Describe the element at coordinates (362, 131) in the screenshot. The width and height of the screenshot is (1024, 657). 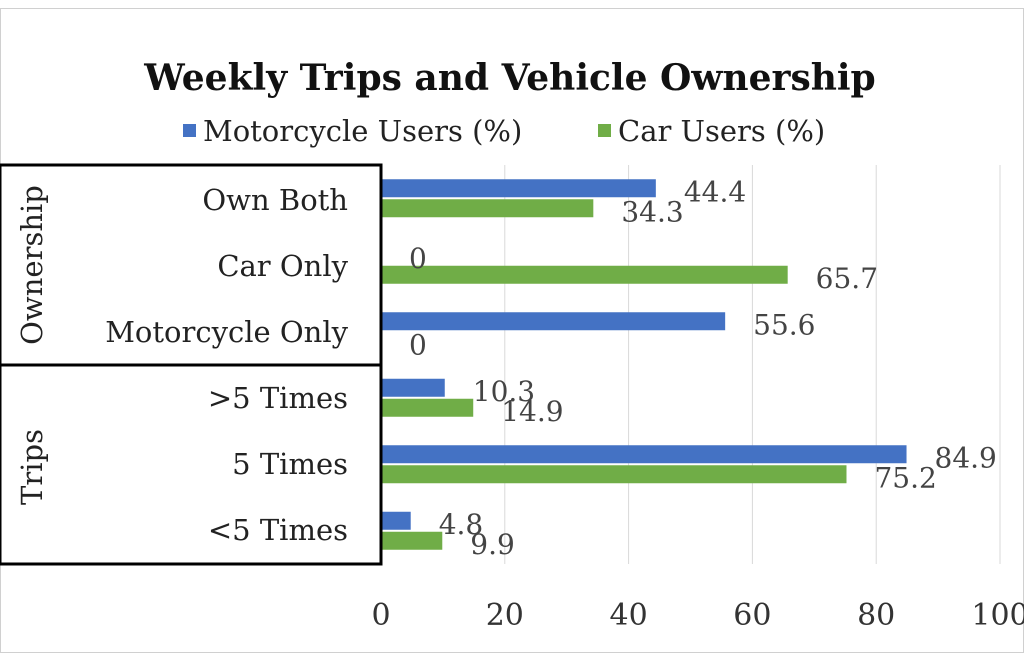
I see `legend-label-motorcycle: Motorcycle Users (%)` at that location.